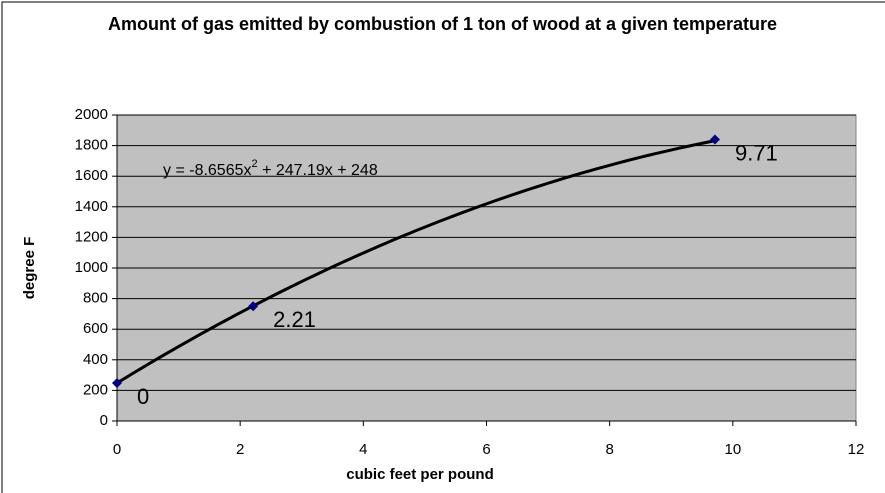  I want to click on equation-part: y = -8.6565x, so click(207, 170).